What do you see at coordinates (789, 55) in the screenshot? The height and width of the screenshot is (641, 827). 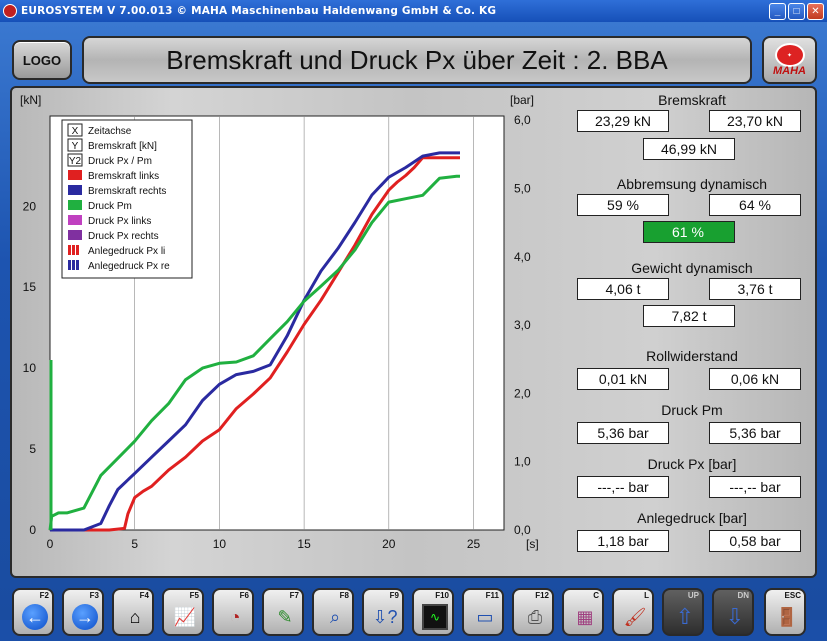 I see `maha-emblem-icon: ✦` at bounding box center [789, 55].